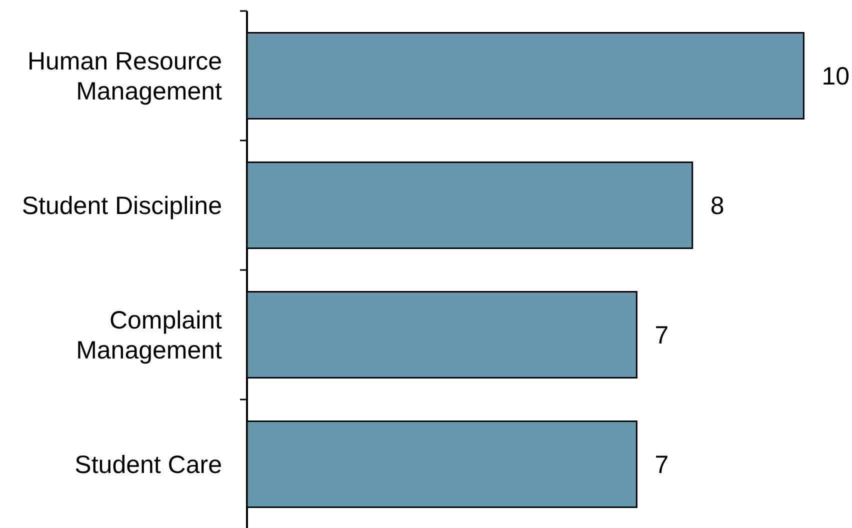  I want to click on y-tick-label: Student Discipline, so click(122, 206).